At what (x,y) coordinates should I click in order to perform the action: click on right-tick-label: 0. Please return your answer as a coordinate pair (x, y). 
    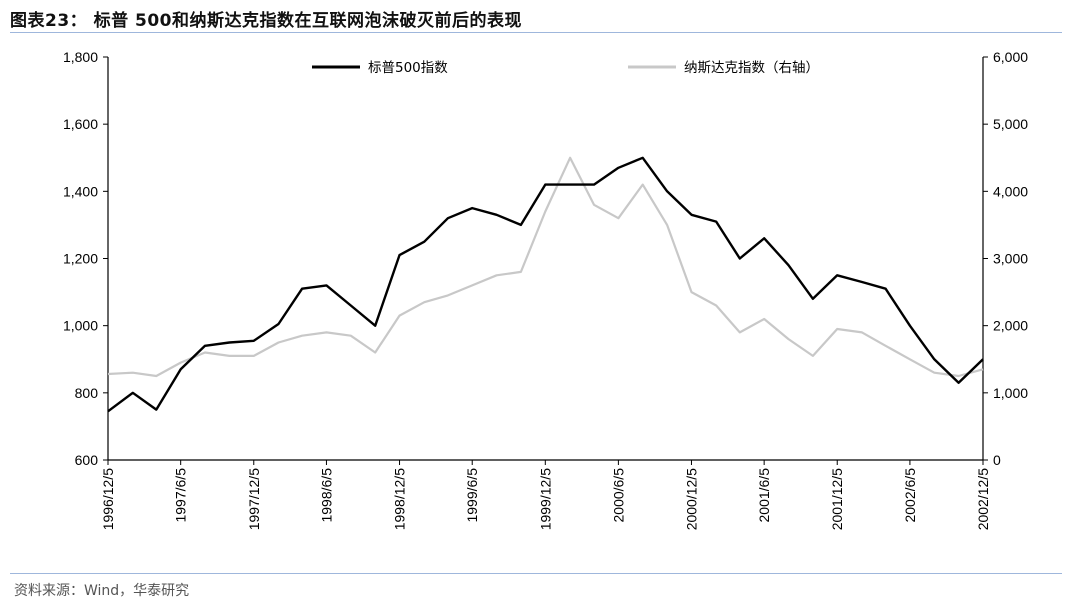
    Looking at the image, I should click on (997, 460).